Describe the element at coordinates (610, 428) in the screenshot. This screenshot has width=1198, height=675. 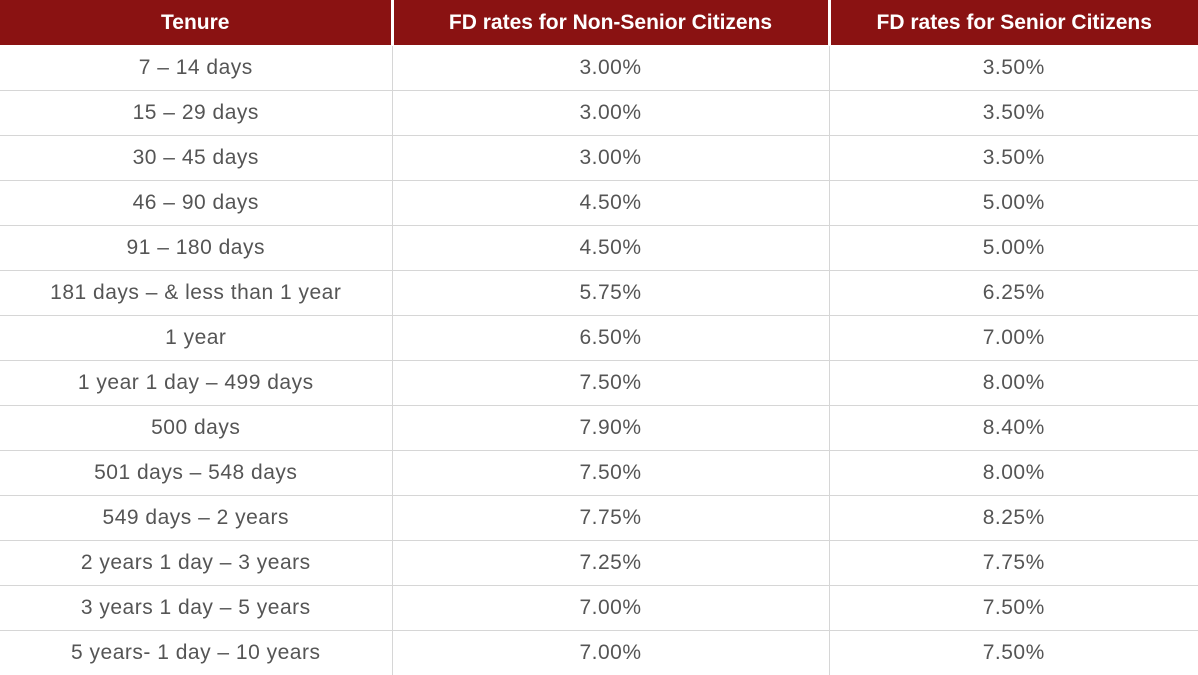
I see `rate-cell: 7.90%` at that location.